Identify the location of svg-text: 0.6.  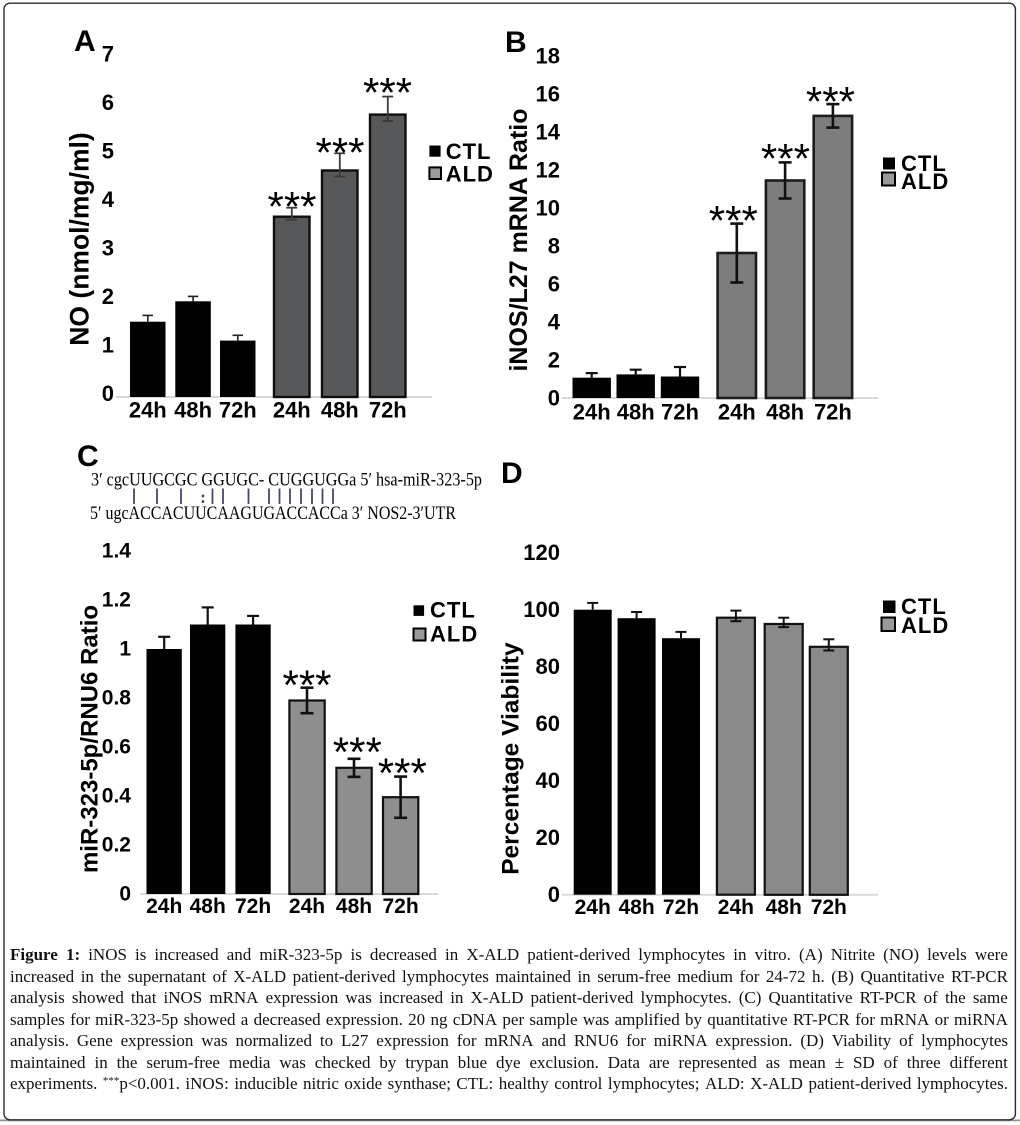
(116, 747).